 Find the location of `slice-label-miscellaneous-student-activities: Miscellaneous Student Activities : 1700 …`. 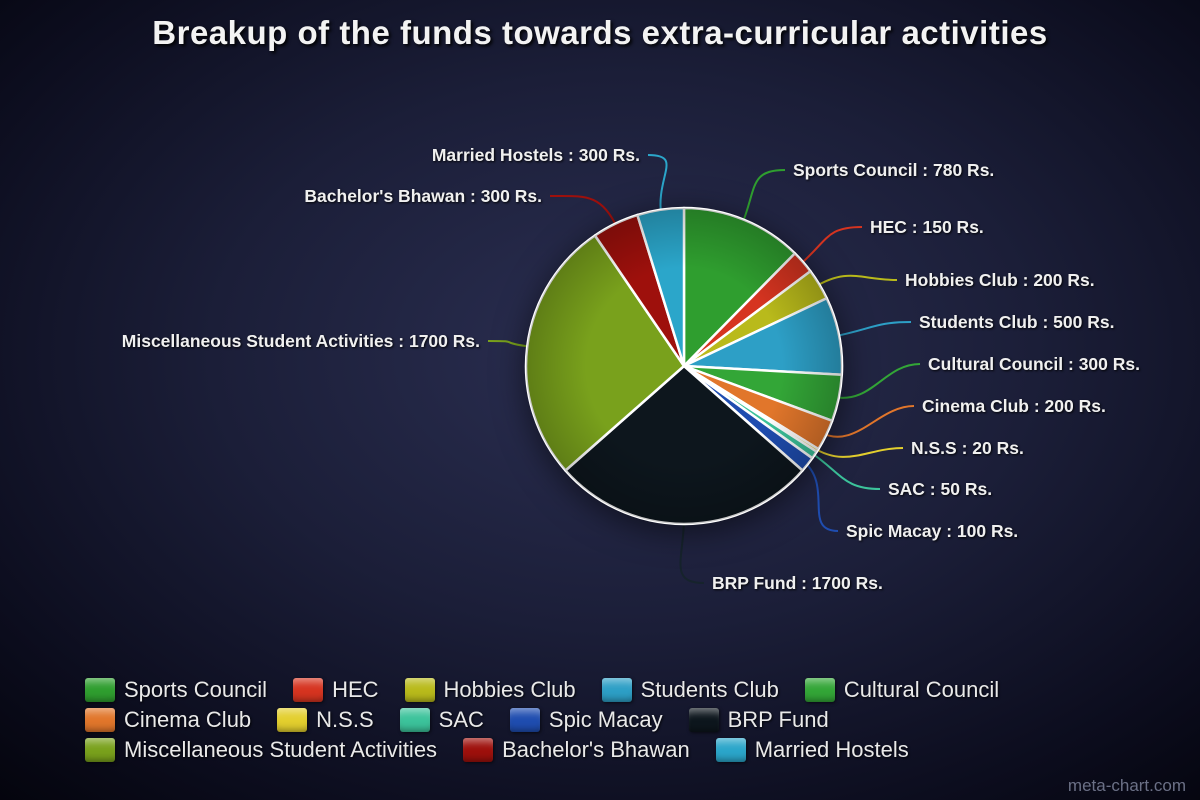

slice-label-miscellaneous-student-activities: Miscellaneous Student Activities : 1700 … is located at coordinates (301, 341).